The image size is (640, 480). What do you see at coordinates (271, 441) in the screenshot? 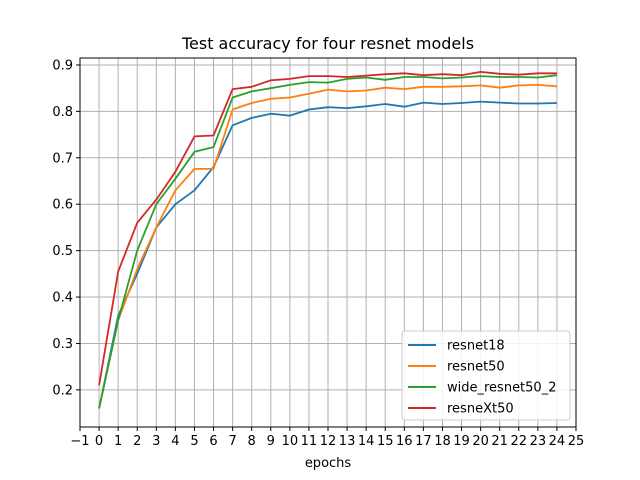
I see `x-tick-label: 9` at bounding box center [271, 441].